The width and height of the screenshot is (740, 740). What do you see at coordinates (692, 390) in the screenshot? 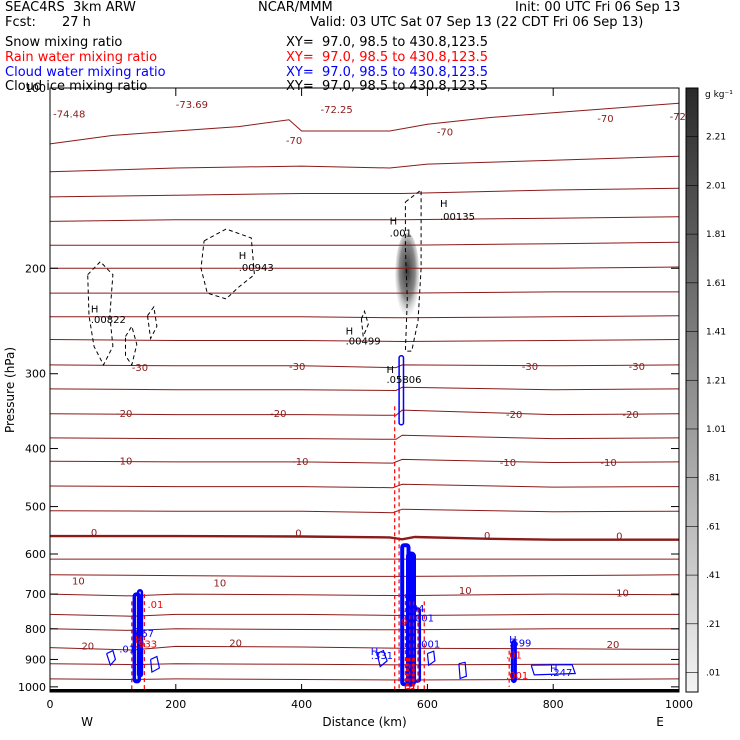
I see `colorbar-bar` at bounding box center [692, 390].